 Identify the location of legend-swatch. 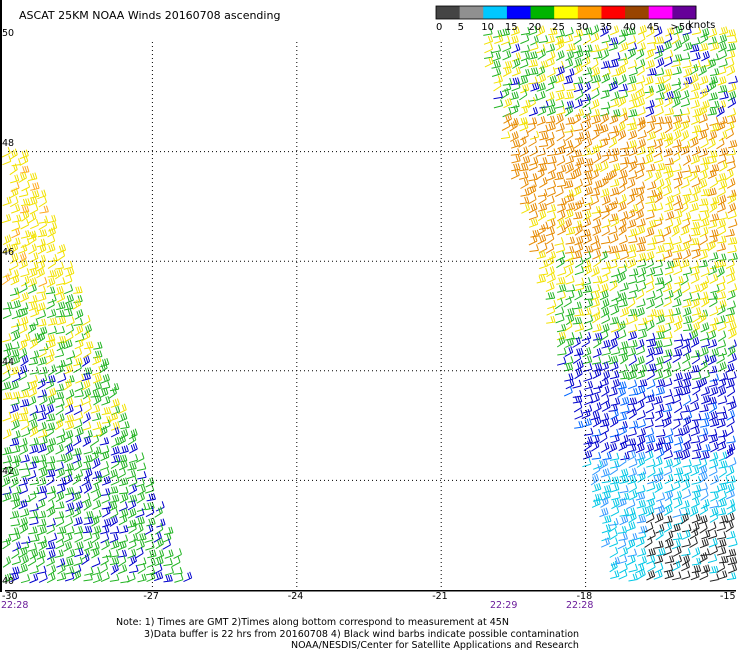
(637, 12).